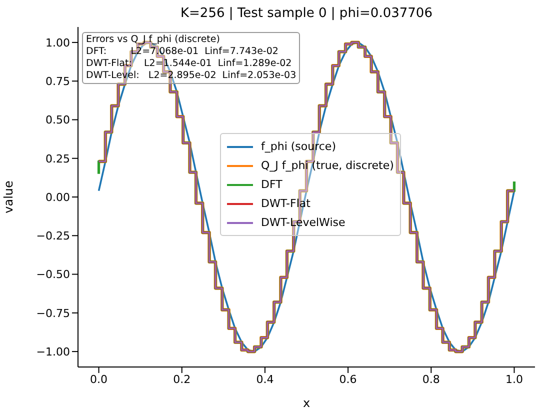  Describe the element at coordinates (58, 120) in the screenshot. I see `y-tick-label: 0.50` at that location.